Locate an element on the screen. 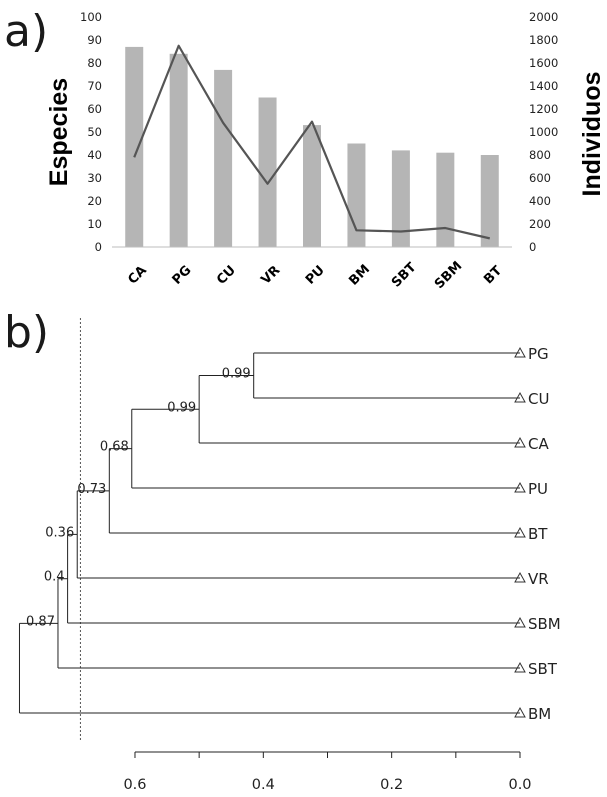 The image size is (607, 797). x-tick-category: CU is located at coordinates (226, 275).